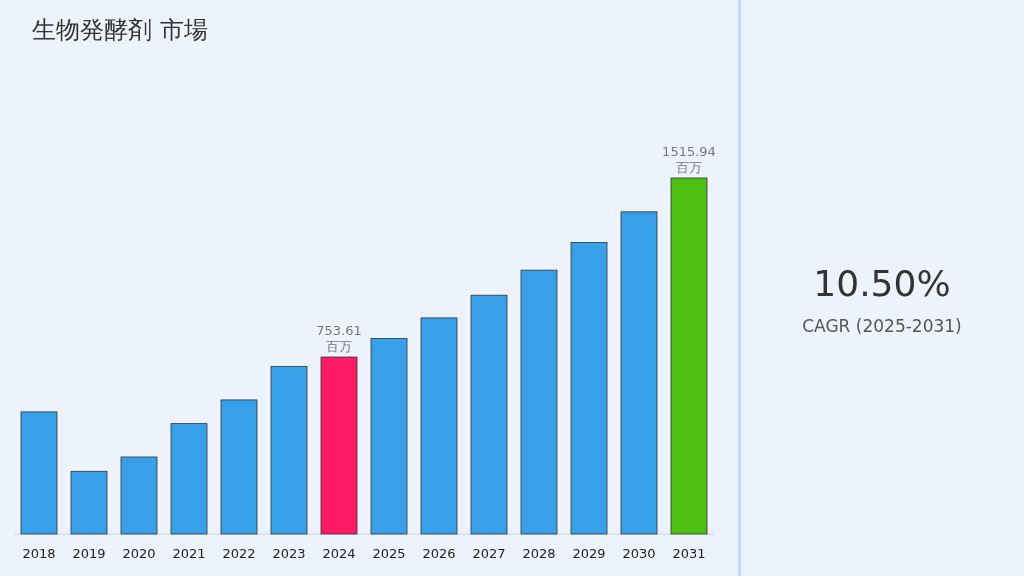 The height and width of the screenshot is (576, 1024). I want to click on text: 10.50%, so click(882, 283).